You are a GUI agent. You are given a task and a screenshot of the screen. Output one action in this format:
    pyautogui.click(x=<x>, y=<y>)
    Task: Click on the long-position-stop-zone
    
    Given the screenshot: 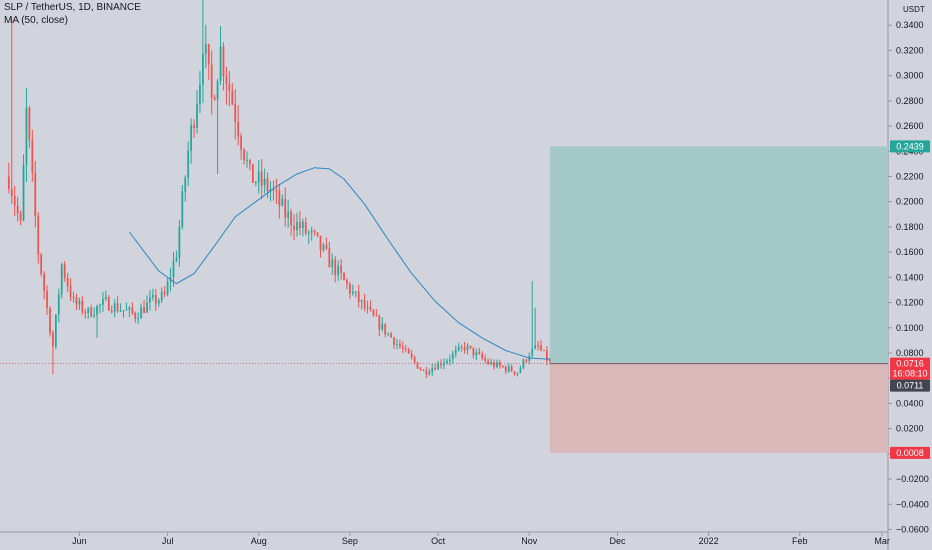 What is the action you would take?
    pyautogui.click(x=718, y=408)
    